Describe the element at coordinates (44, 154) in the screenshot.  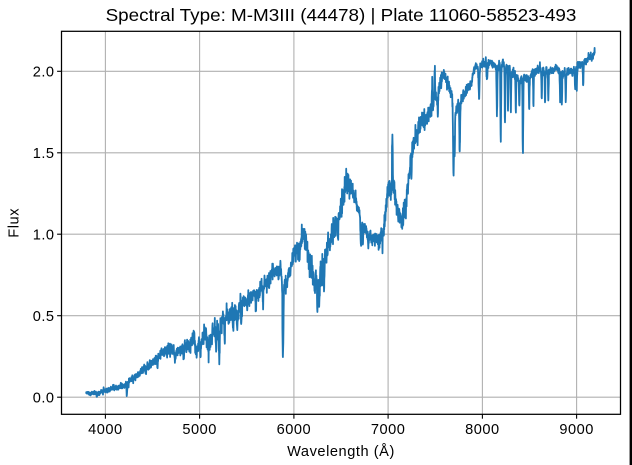
I see `svg-text: 1.5` at that location.